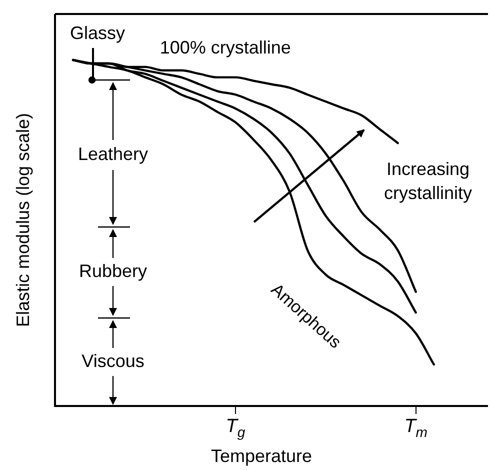 This screenshot has width=492, height=470. What do you see at coordinates (428, 180) in the screenshot?
I see `annotation: Increasing crystallinity` at bounding box center [428, 180].